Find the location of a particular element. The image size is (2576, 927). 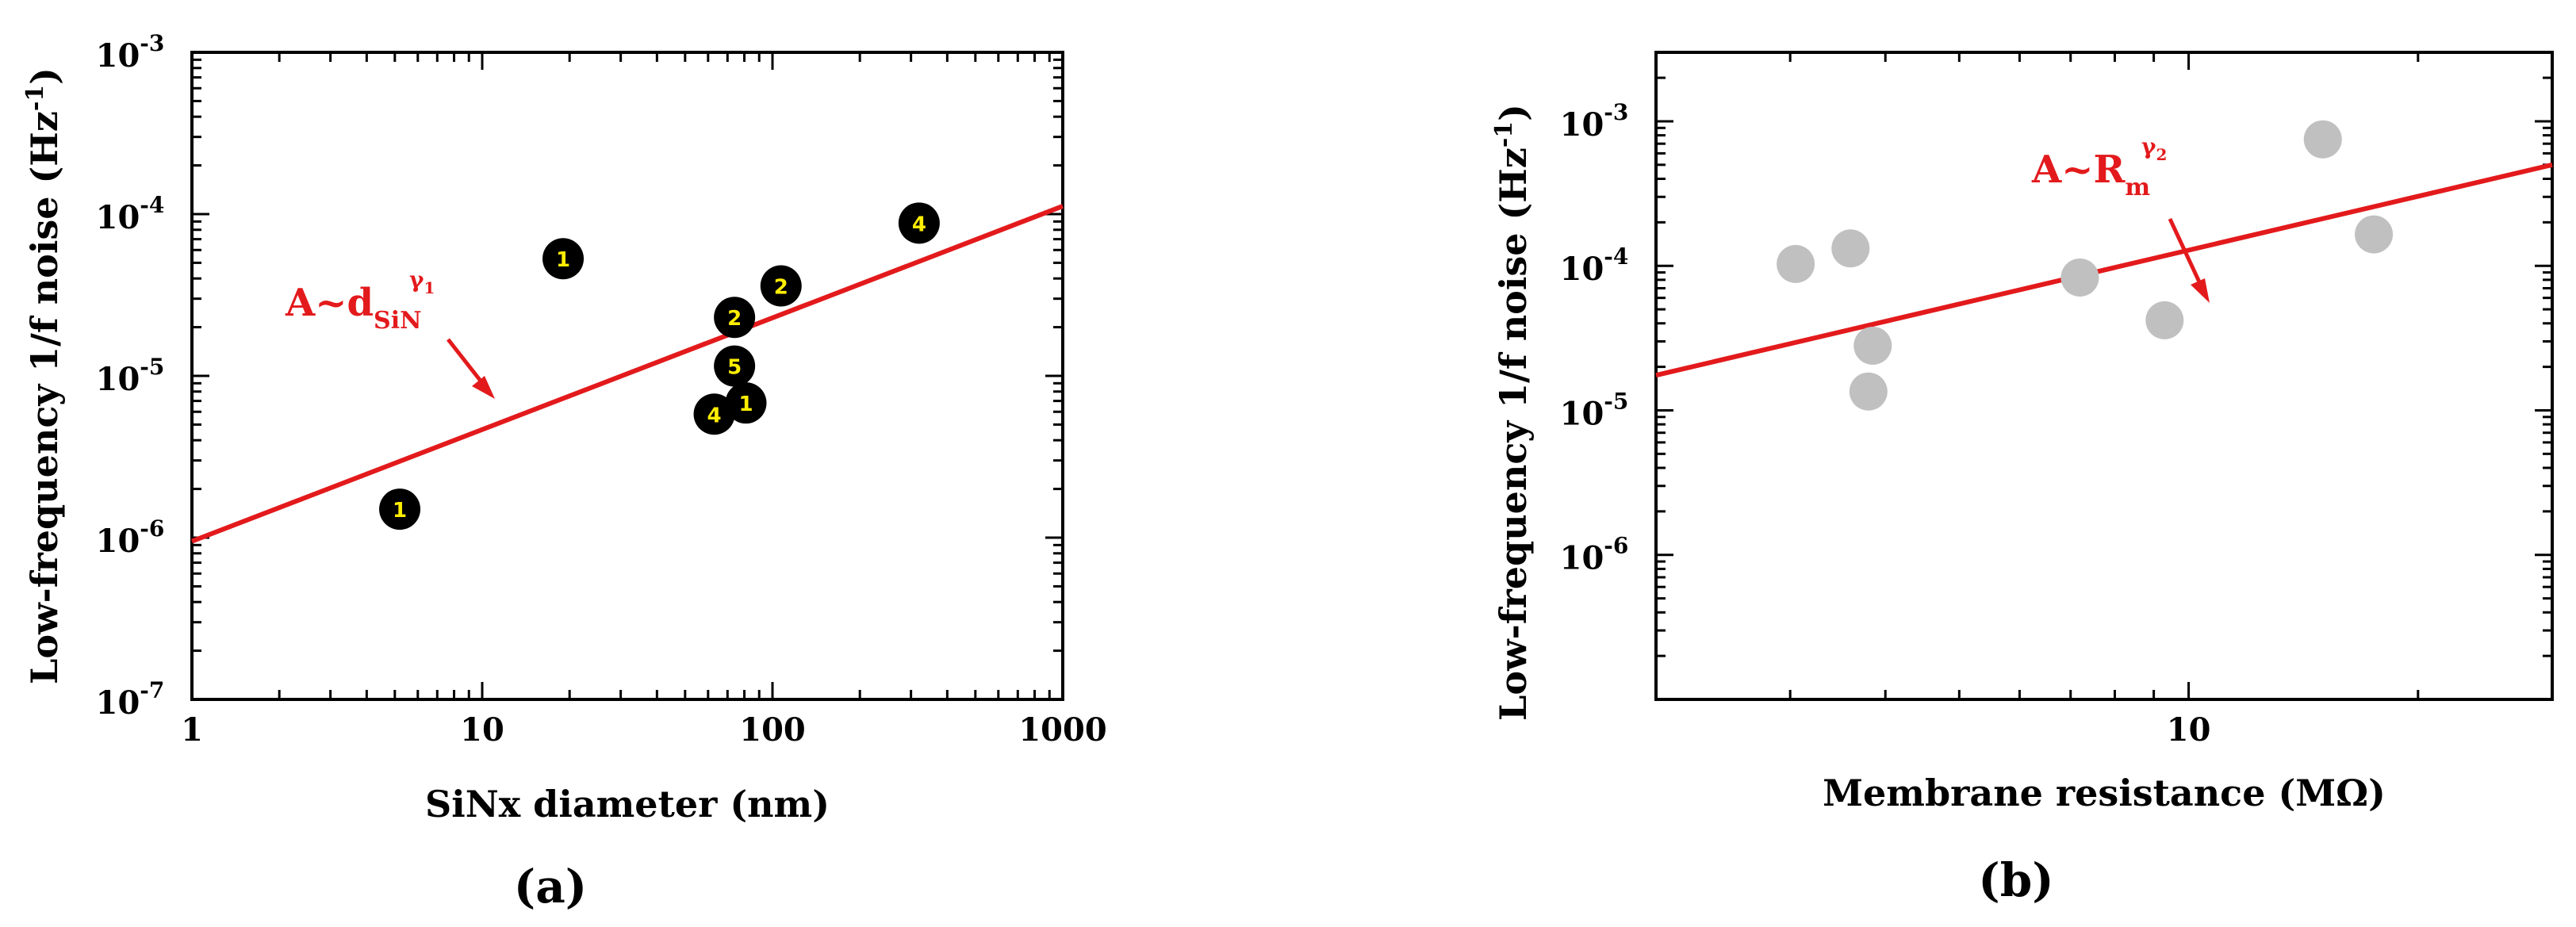

annotation-b: A~Rm γ2 is located at coordinates (2121, 218).